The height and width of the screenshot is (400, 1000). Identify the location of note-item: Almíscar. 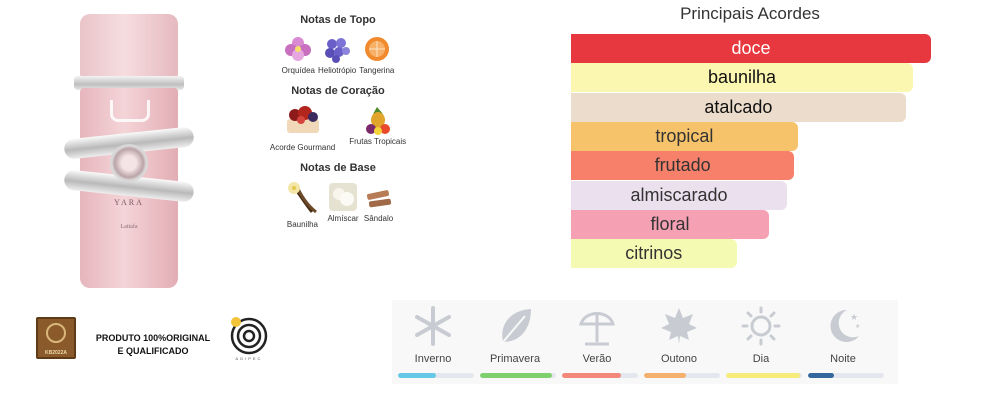
(343, 203).